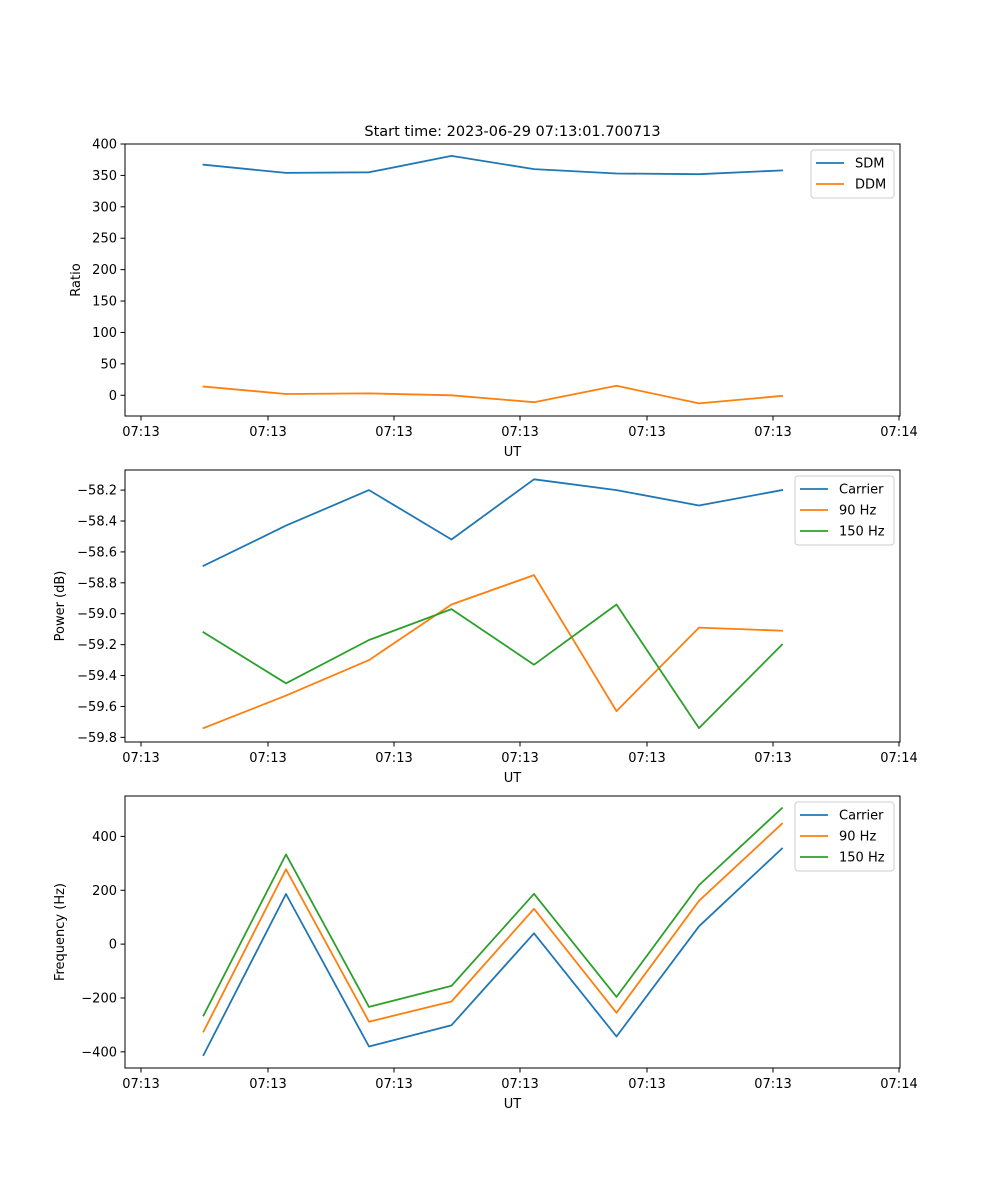  I want to click on y-tick-label: −200, so click(99, 998).